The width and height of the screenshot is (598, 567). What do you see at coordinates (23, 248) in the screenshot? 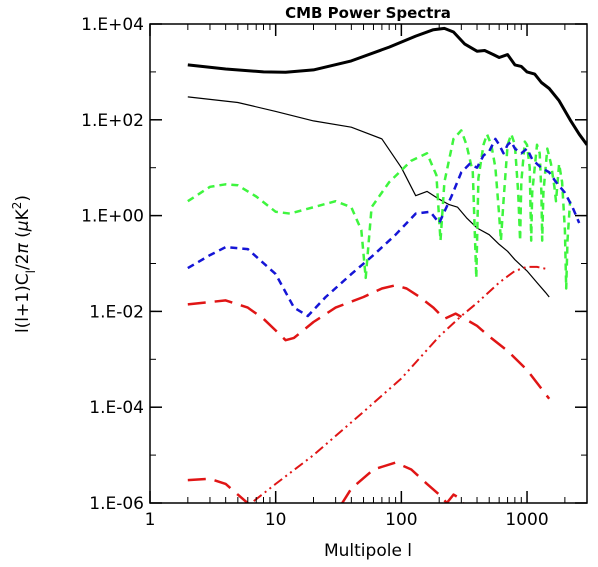
I see `y-label-pi: π` at bounding box center [23, 248].